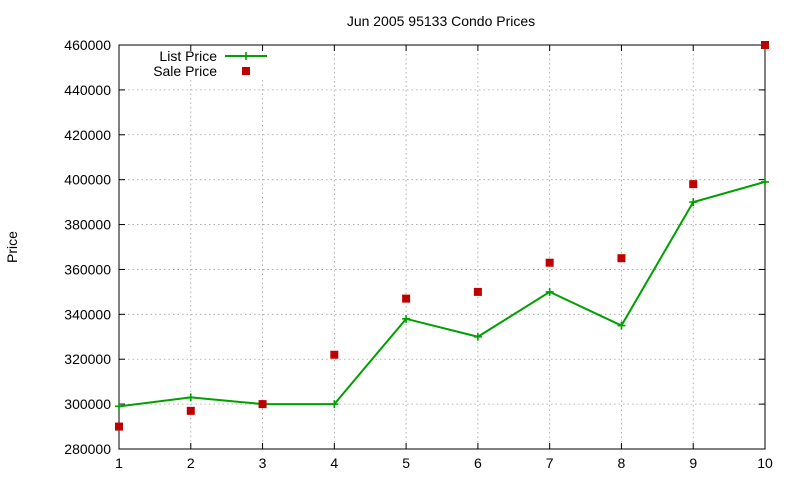 The width and height of the screenshot is (800, 480). I want to click on x-tick-label: 1, so click(119, 463).